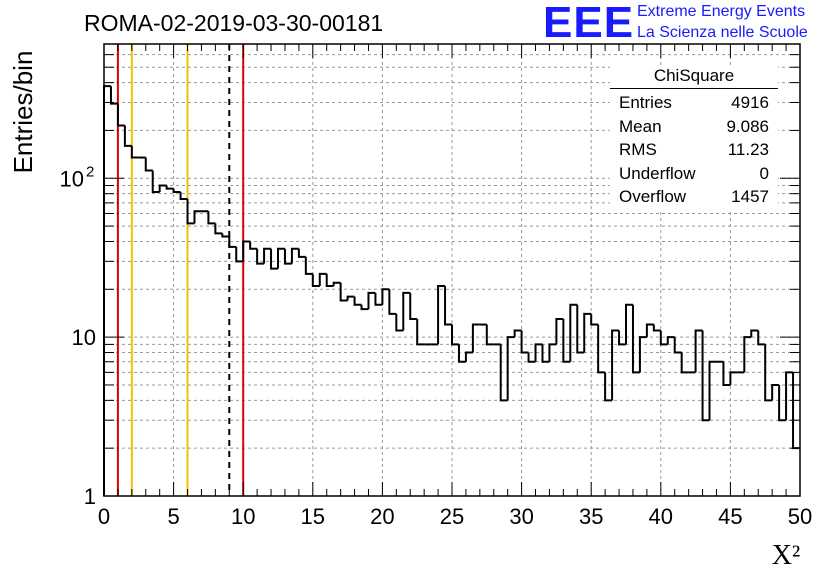 The width and height of the screenshot is (836, 572). Describe the element at coordinates (764, 173) in the screenshot. I see `stats-value: 0` at that location.